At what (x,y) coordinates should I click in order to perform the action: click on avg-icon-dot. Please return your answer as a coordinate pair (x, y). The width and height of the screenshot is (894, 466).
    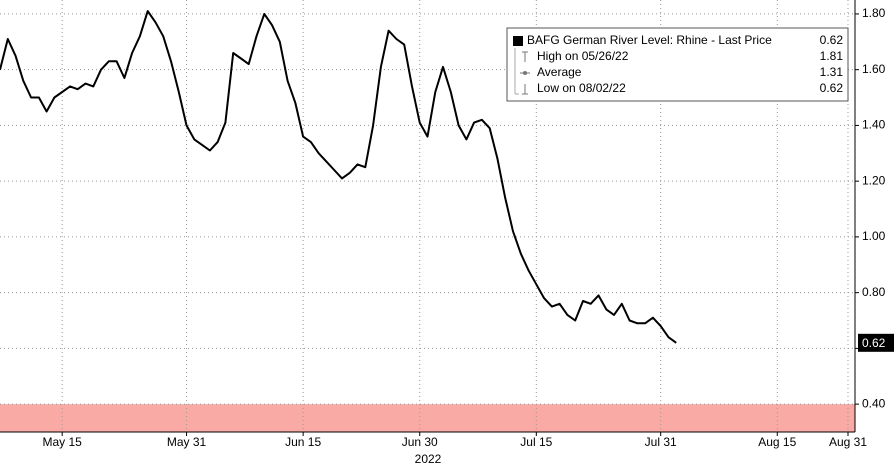
    Looking at the image, I should click on (525, 73).